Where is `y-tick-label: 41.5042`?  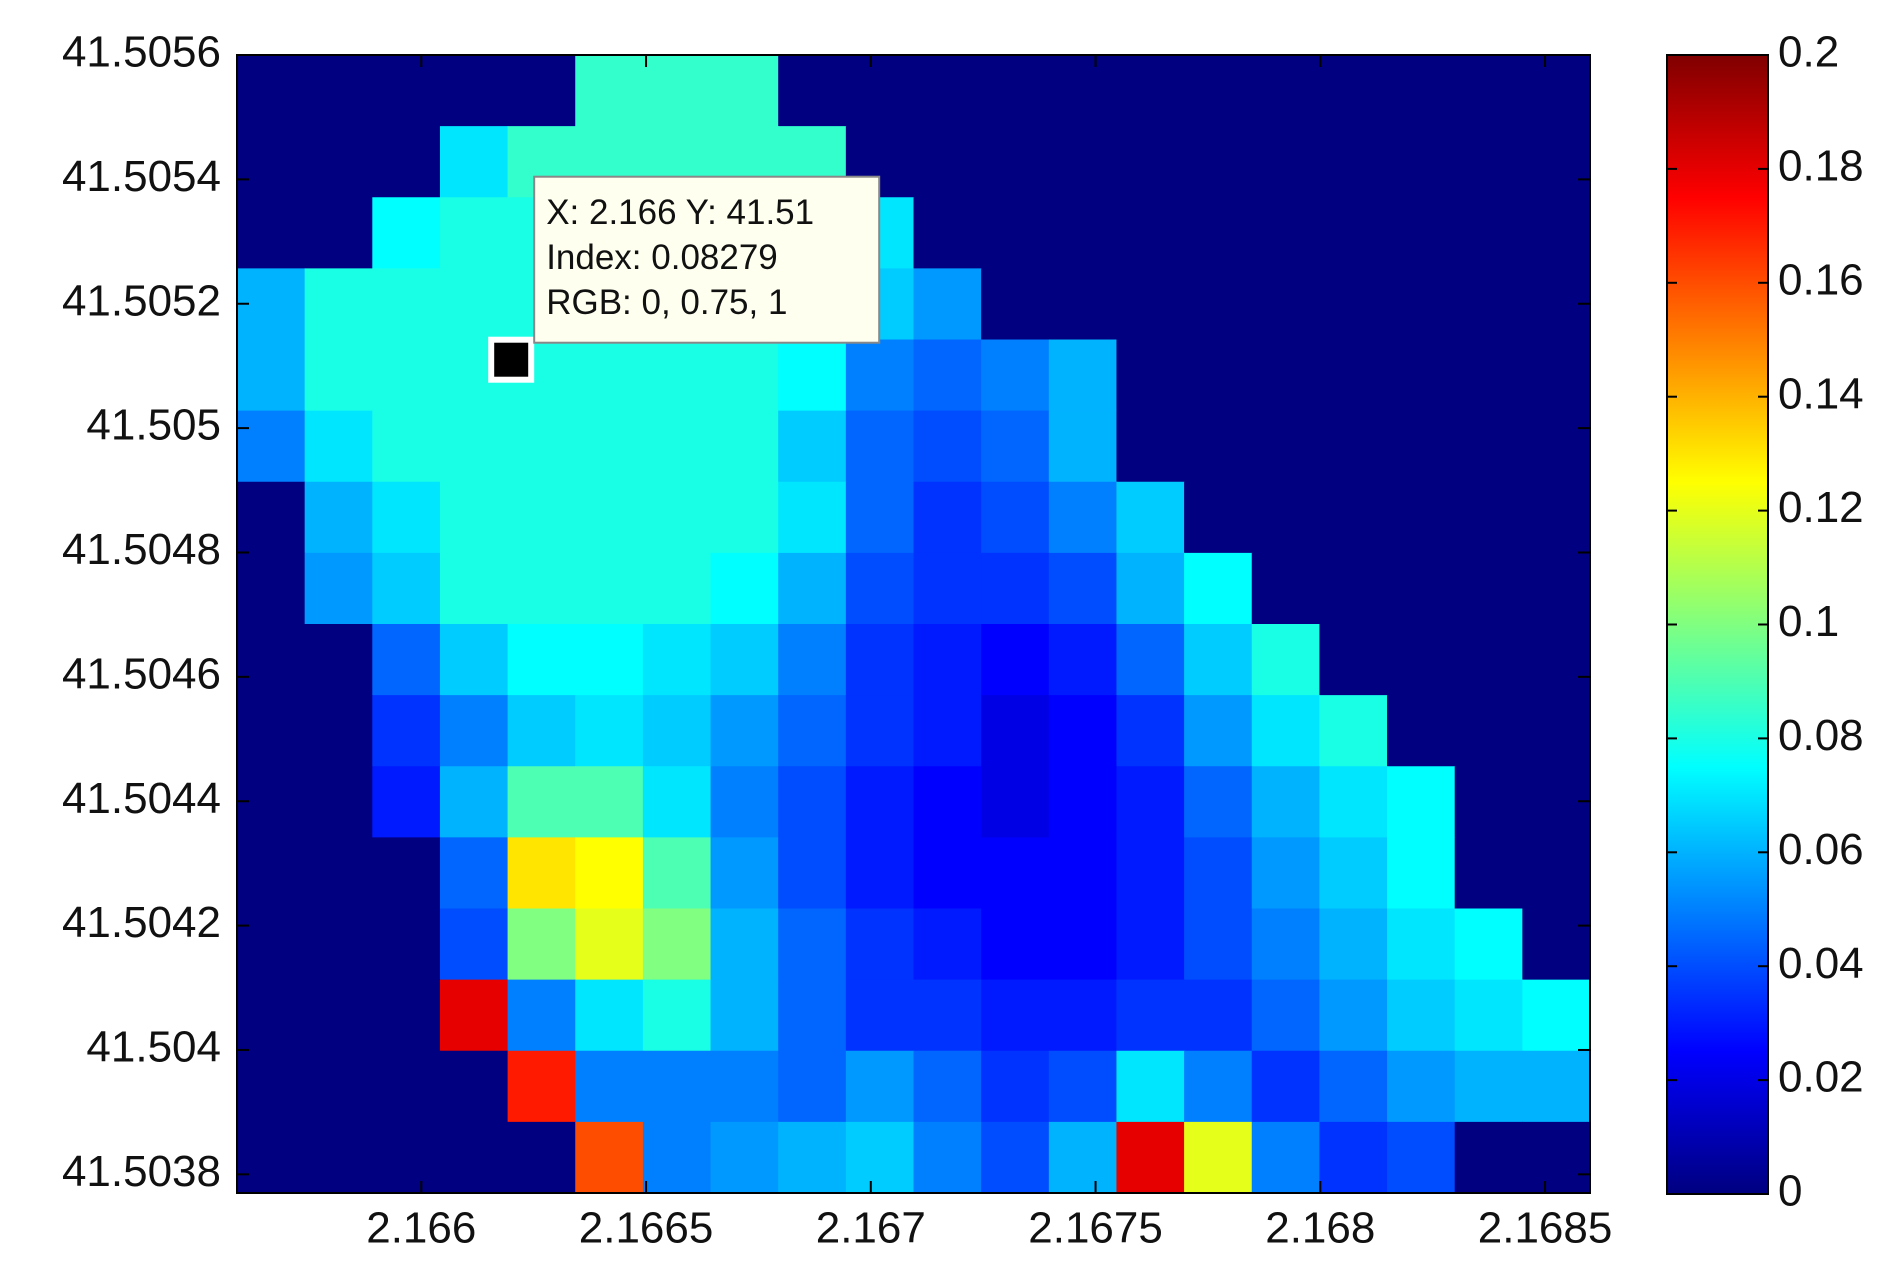
y-tick-label: 41.5042 is located at coordinates (141, 922).